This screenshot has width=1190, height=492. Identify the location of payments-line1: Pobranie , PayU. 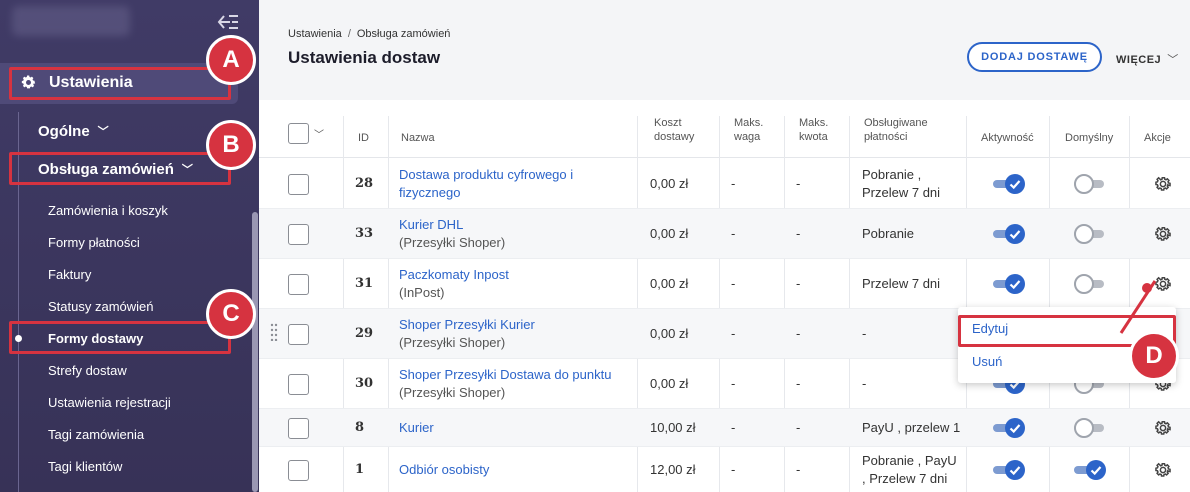
(909, 460).